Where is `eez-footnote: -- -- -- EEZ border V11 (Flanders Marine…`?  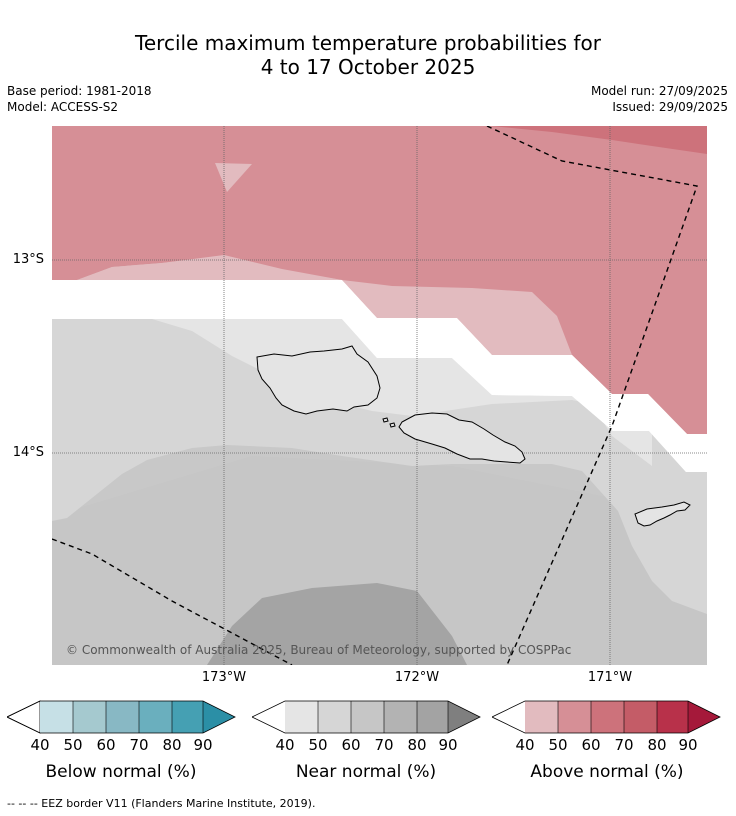 eez-footnote: -- -- -- EEZ border V11 (Flanders Marine… is located at coordinates (161, 803).